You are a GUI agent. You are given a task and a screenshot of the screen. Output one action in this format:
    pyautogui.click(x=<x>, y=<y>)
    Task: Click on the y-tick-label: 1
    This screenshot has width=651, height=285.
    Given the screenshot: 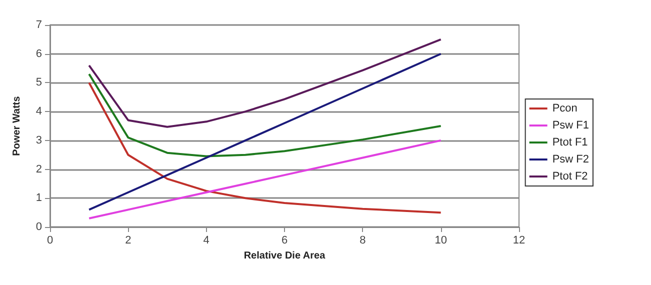 What is the action you would take?
    pyautogui.click(x=39, y=198)
    